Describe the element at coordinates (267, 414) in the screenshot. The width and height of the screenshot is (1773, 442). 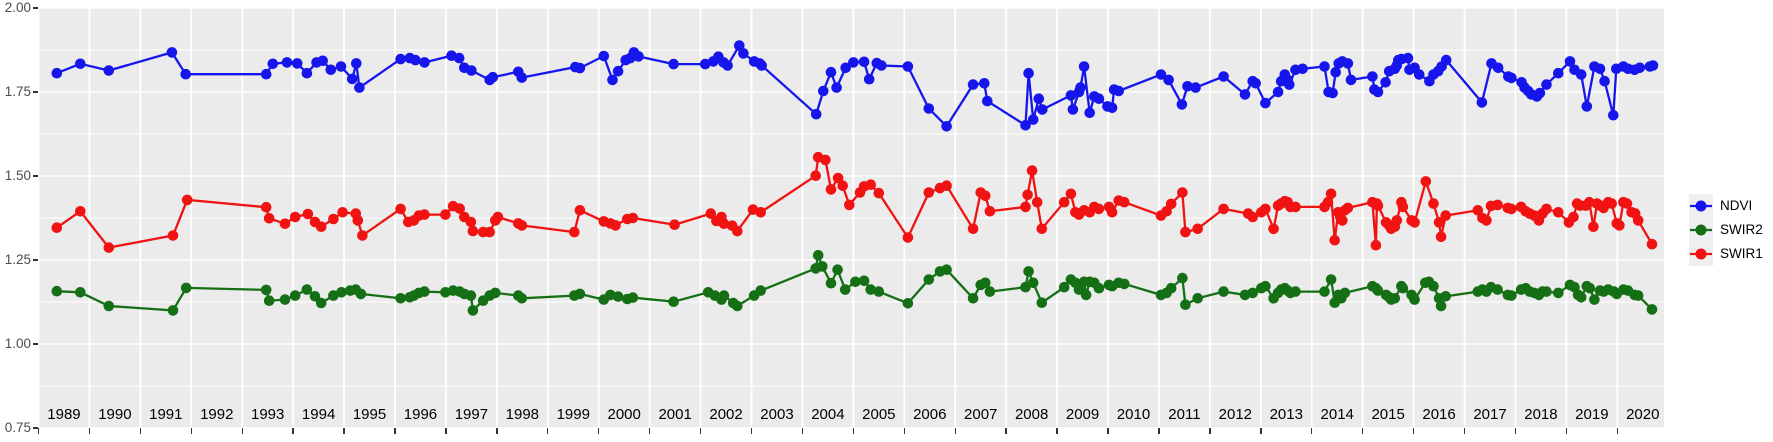
I see `x-tick-label: 1993` at that location.